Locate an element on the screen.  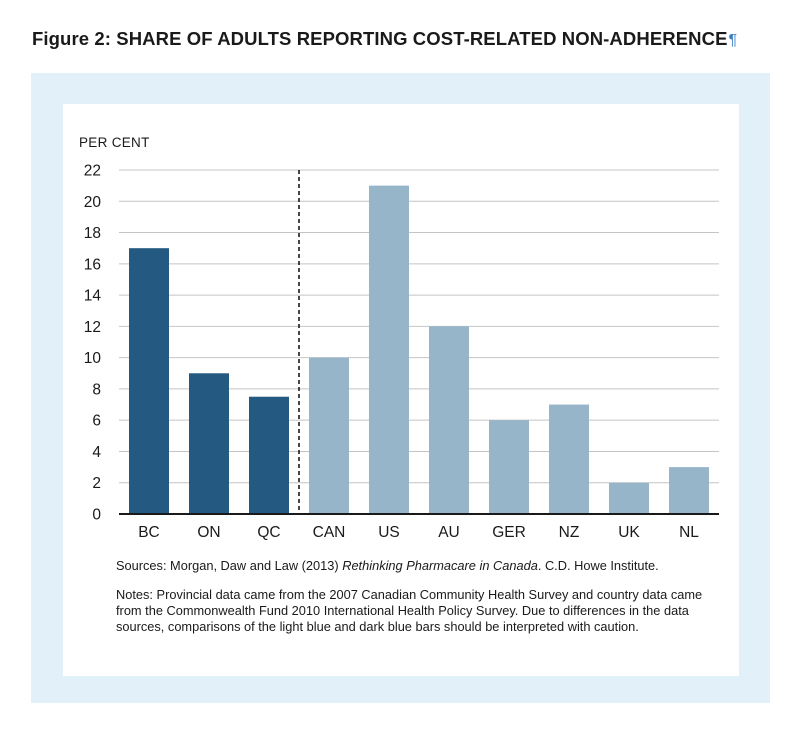
bar-ger is located at coordinates (509, 467).